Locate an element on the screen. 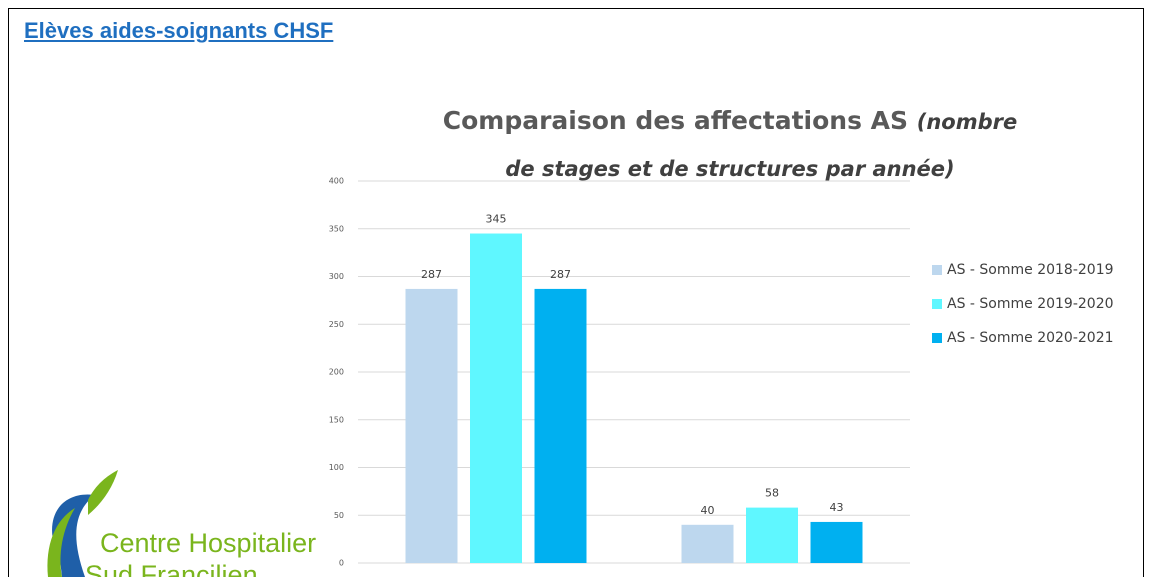 The width and height of the screenshot is (1149, 577). data-label: 40 is located at coordinates (708, 510).